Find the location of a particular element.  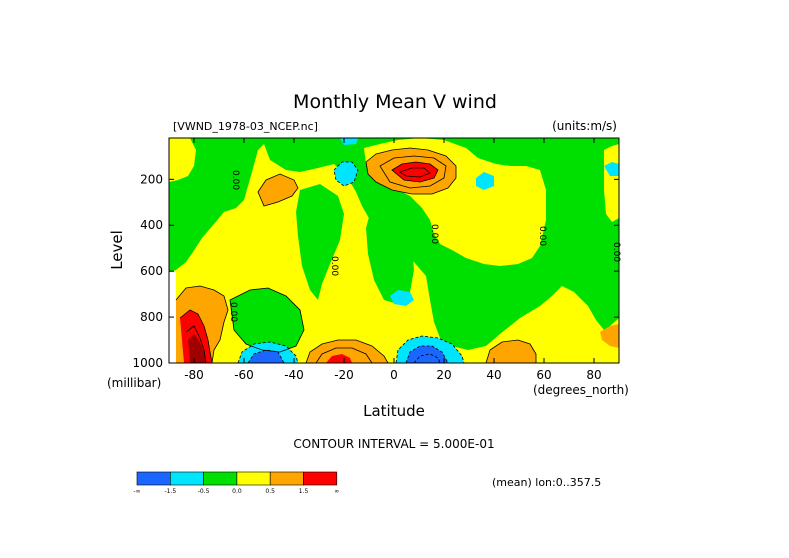

y-tick-label: 600 is located at coordinates (151, 271).